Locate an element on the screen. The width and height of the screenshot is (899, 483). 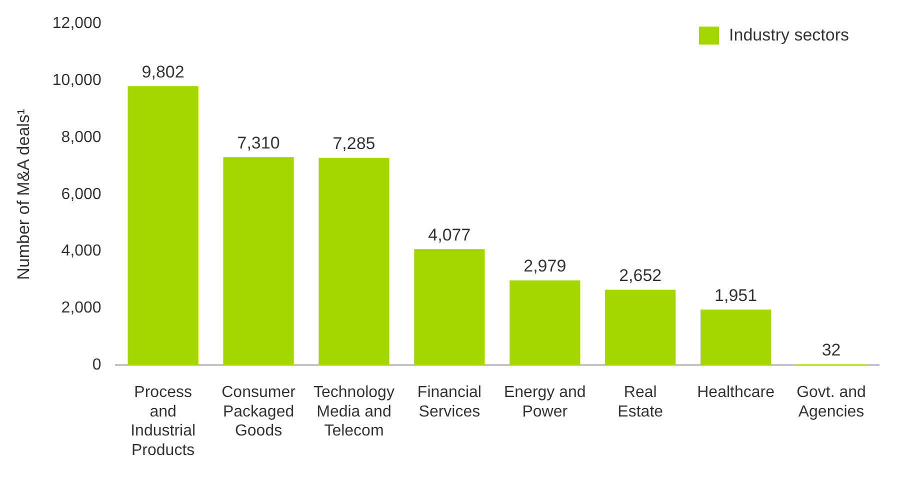
x-tick-label: Consumer Packaged Goods is located at coordinates (259, 412).